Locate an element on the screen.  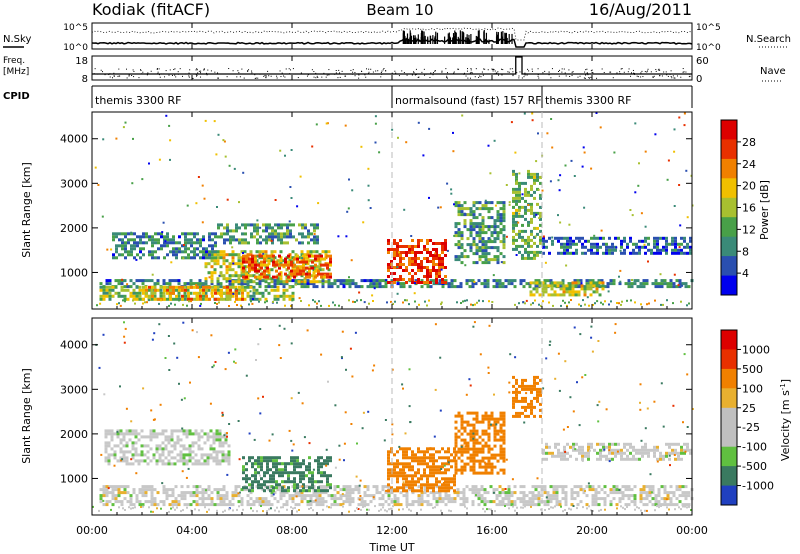
y-tick-label: 4000 is located at coordinates (74, 139).